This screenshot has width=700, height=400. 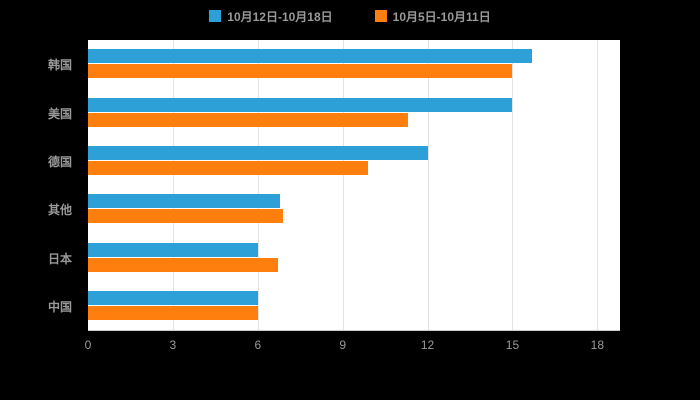 I want to click on legend-item-week1: 10月5日-10月11日, so click(x=432, y=16).